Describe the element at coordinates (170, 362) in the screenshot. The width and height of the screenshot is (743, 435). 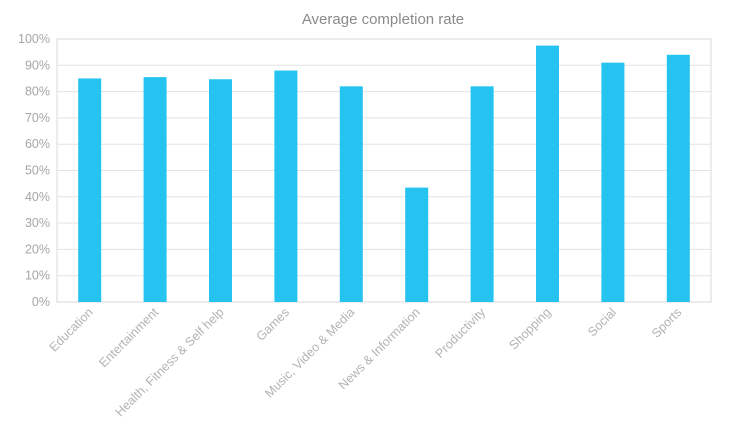
I see `x-tick-label: Health, Fitness & Self help` at that location.